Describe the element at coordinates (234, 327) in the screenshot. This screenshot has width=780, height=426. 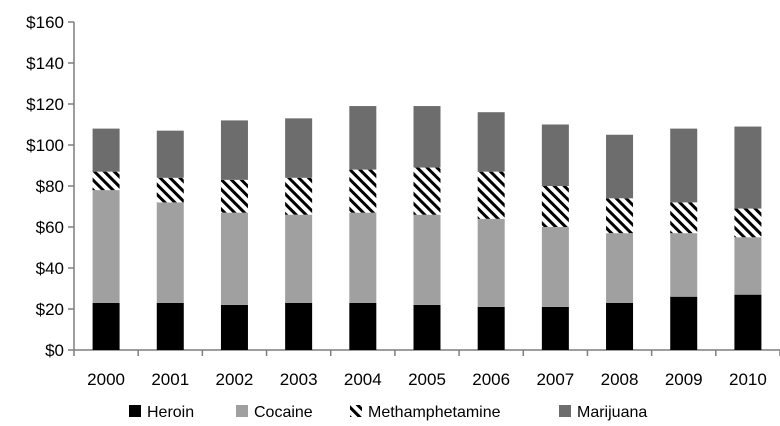
I see `bar-heroin-2002` at that location.